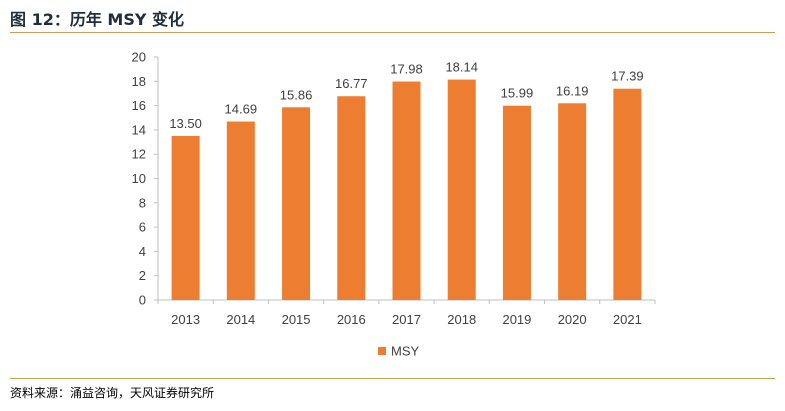 The width and height of the screenshot is (785, 411). What do you see at coordinates (627, 319) in the screenshot?
I see `x-tick-label: 2021` at bounding box center [627, 319].